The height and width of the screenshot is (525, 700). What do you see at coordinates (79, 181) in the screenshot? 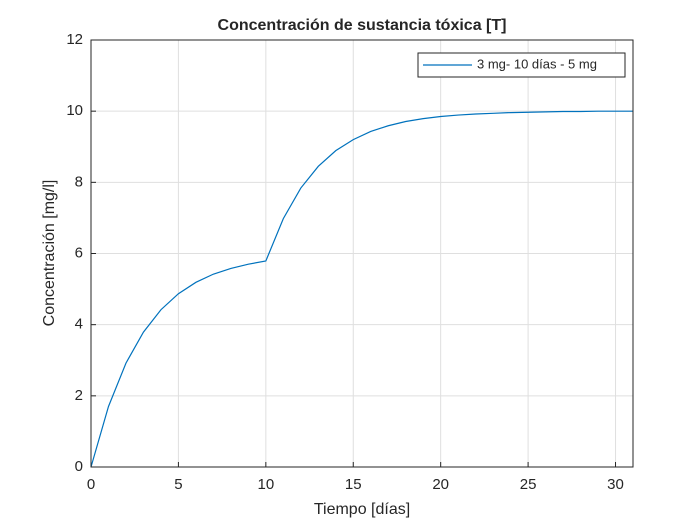
I see `y-tick-label: 8` at bounding box center [79, 181].